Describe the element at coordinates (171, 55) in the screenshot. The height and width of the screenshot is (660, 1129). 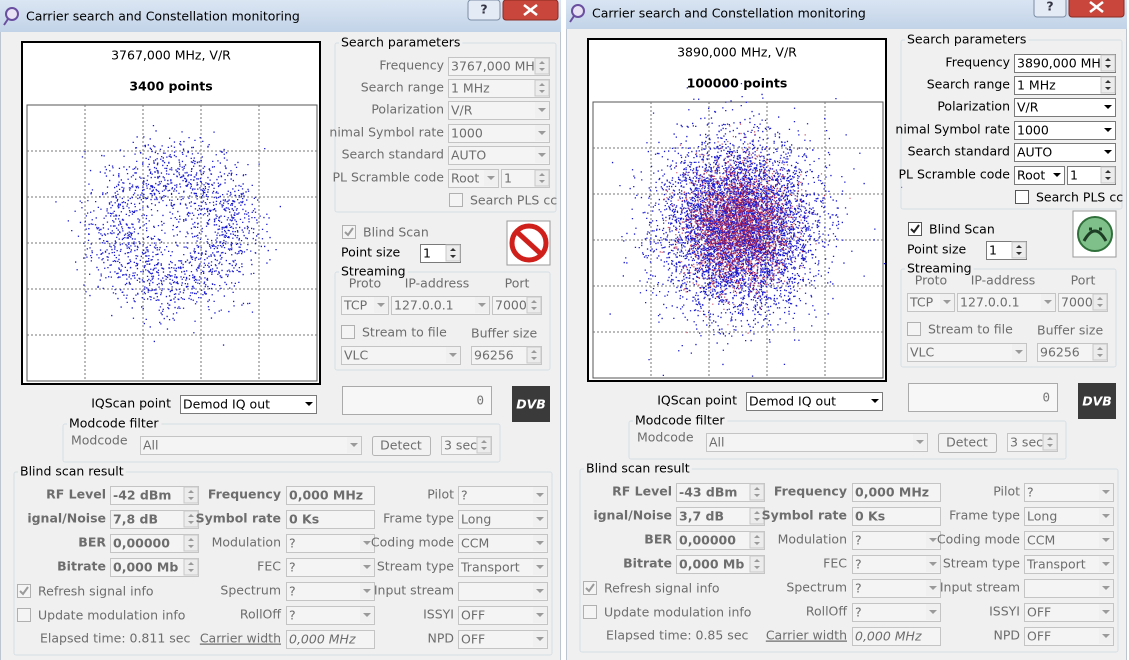
I see `constellation-header: 3767,000 MHz, V/R` at that location.